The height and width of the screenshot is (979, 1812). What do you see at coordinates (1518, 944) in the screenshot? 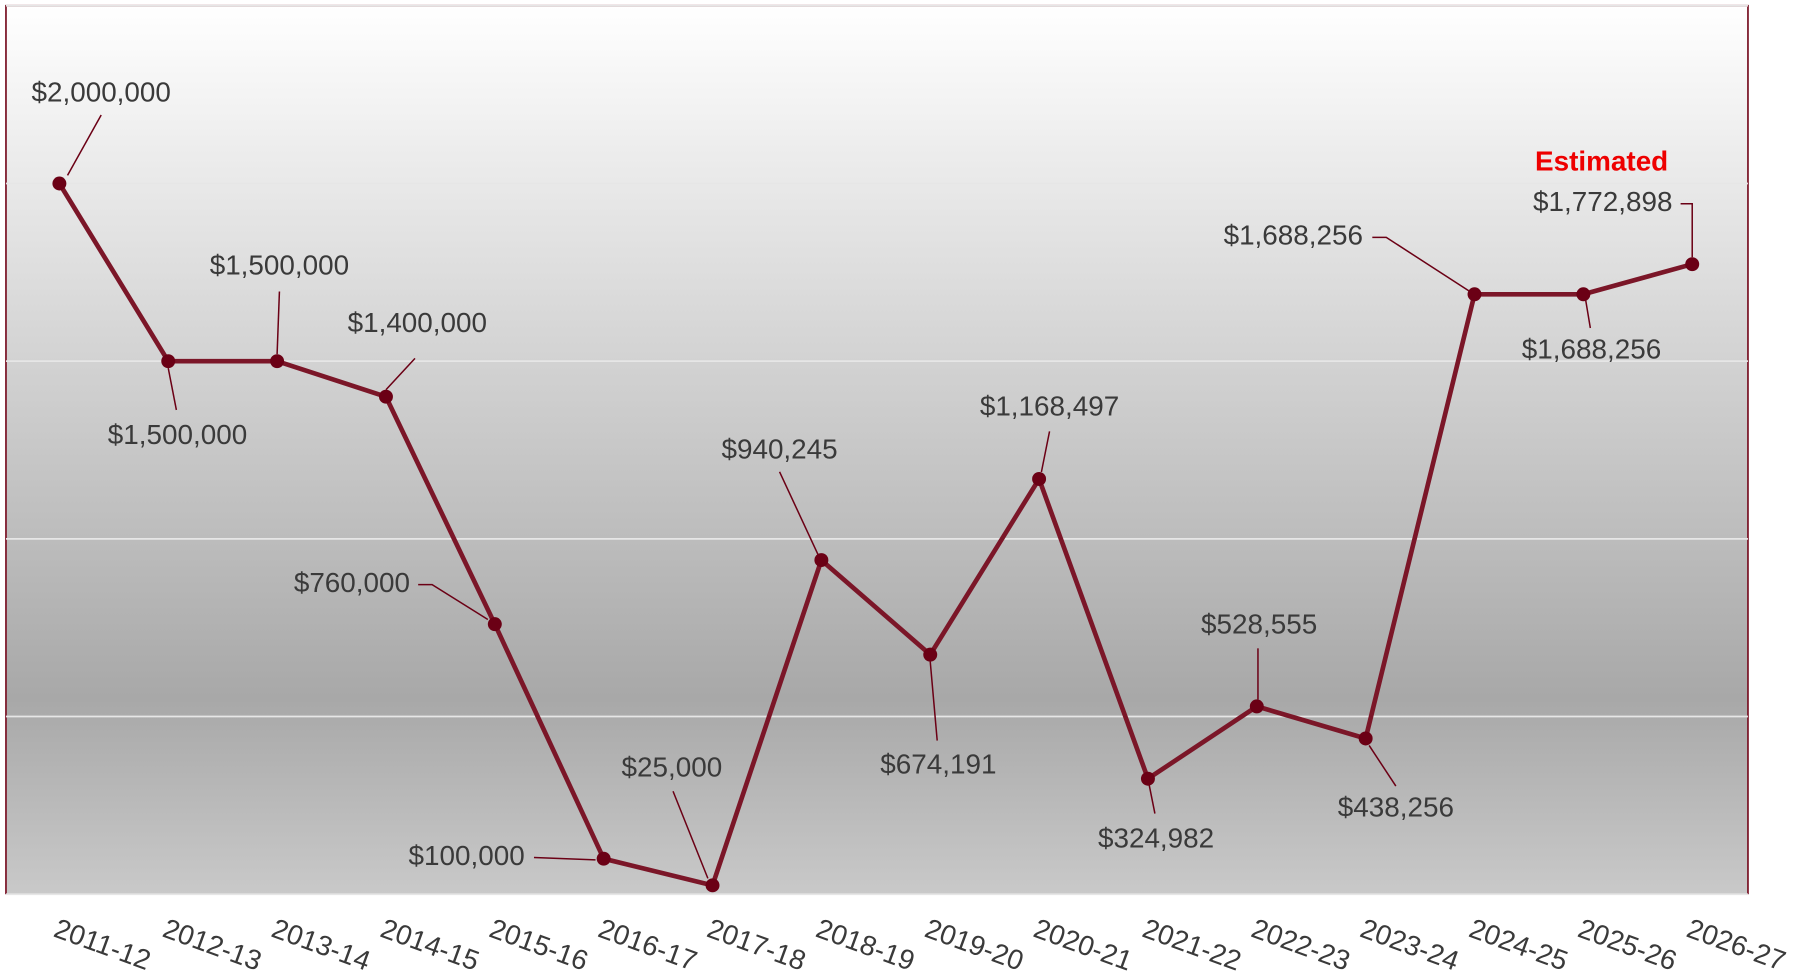
I see `x-tick-label: 2024-25` at bounding box center [1518, 944].